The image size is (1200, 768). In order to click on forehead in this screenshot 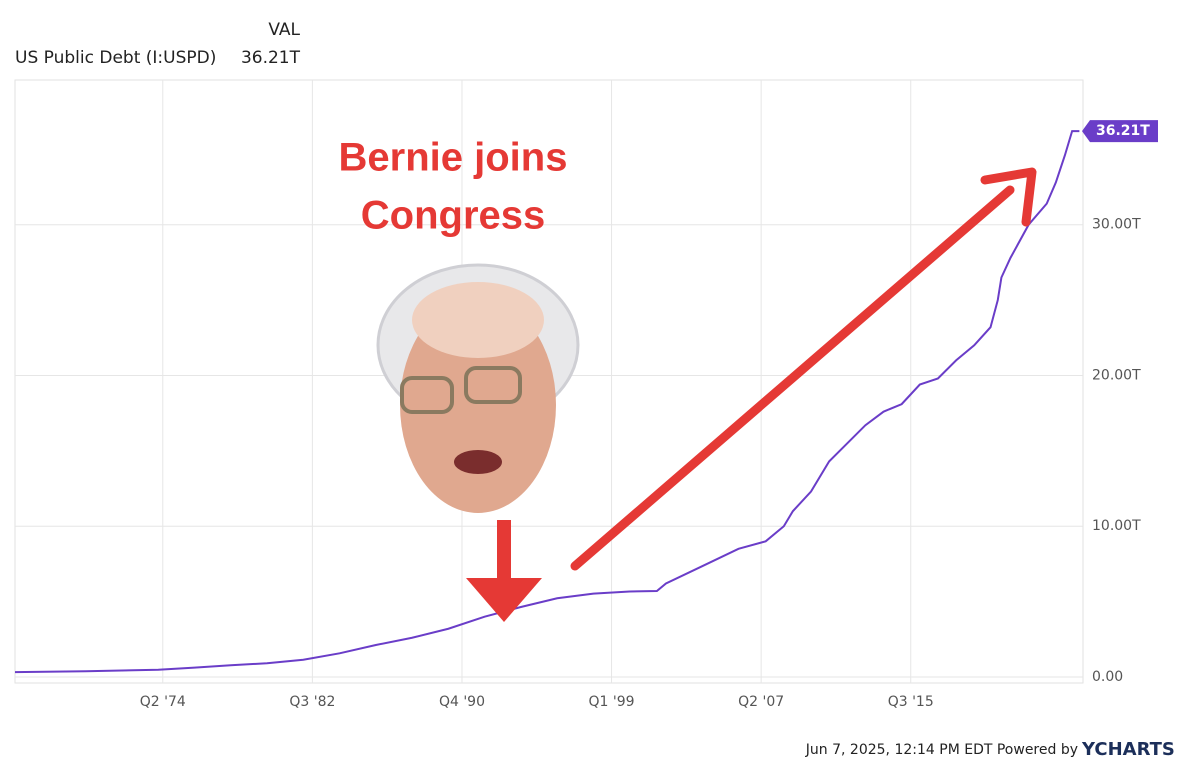, I will do `click(478, 320)`.